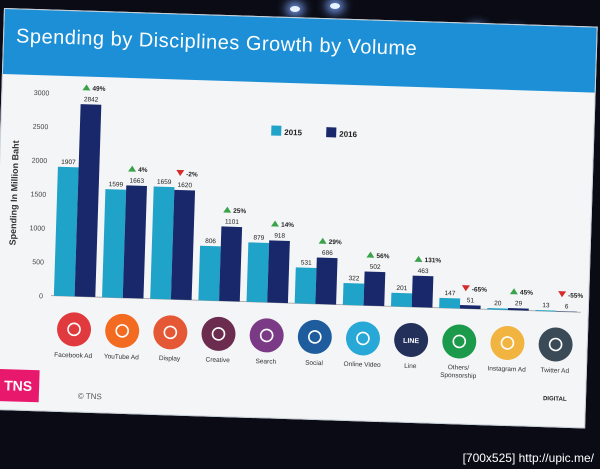  I want to click on social-icon-glyph, so click(315, 337).